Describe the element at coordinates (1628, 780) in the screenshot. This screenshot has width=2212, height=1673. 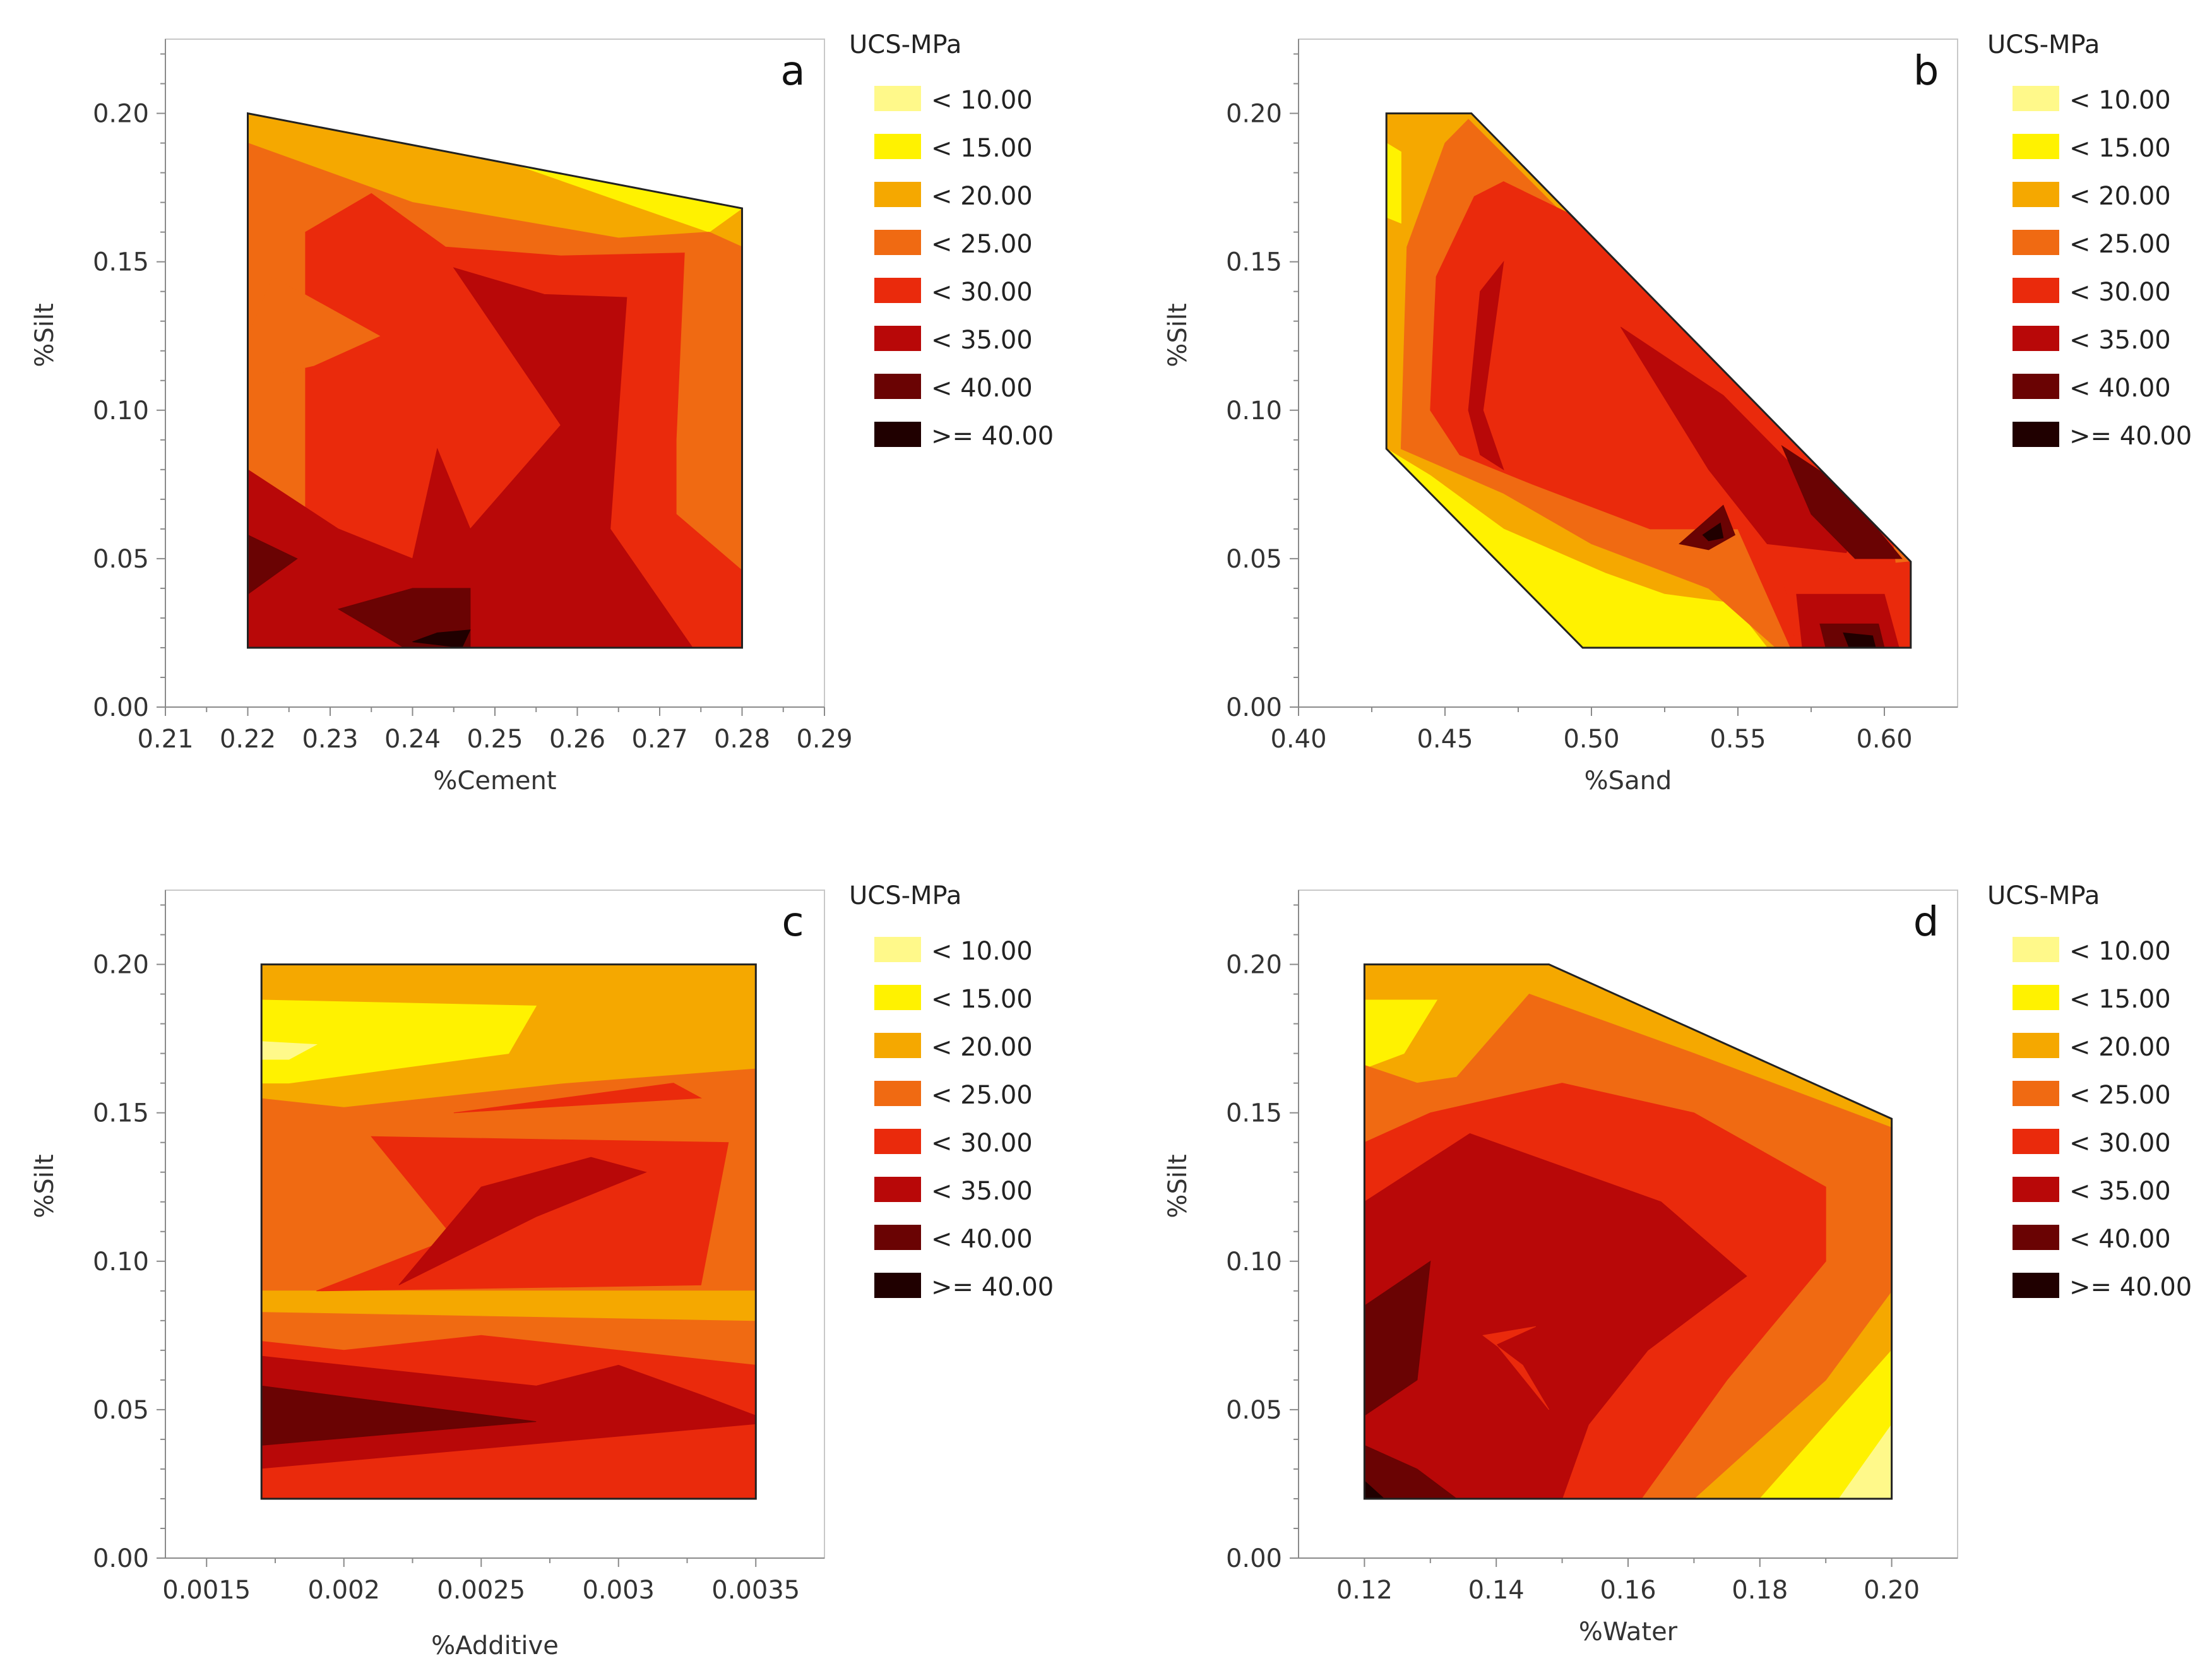
I see `x-axis-title: %Sand` at that location.